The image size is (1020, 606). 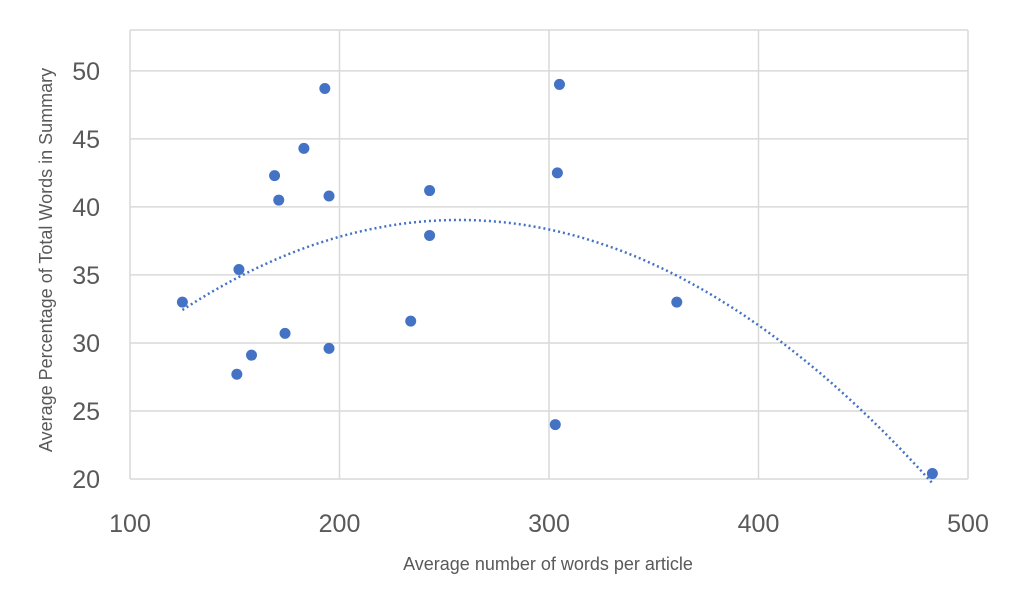 What do you see at coordinates (549, 524) in the screenshot?
I see `x-tick-label: 300` at bounding box center [549, 524].